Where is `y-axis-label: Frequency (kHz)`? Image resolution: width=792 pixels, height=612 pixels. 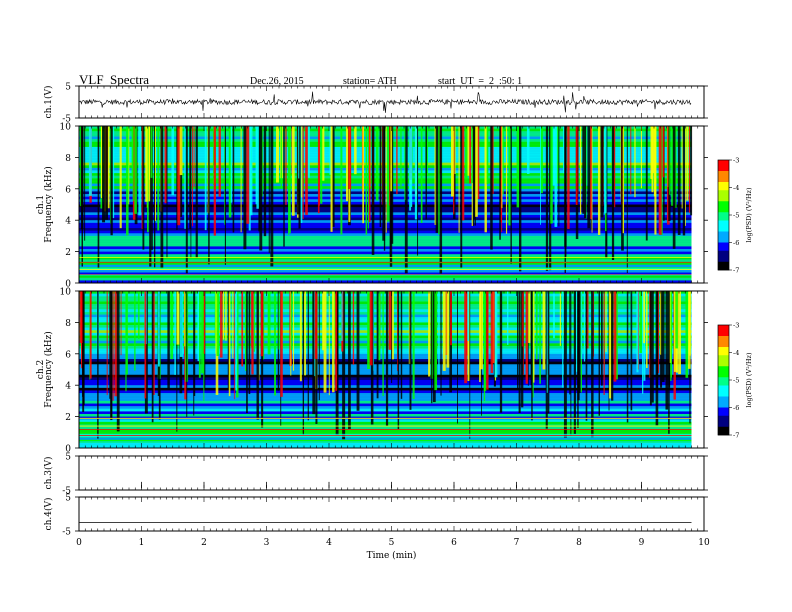 y-axis-label: Frequency (kHz) is located at coordinates (48, 204).